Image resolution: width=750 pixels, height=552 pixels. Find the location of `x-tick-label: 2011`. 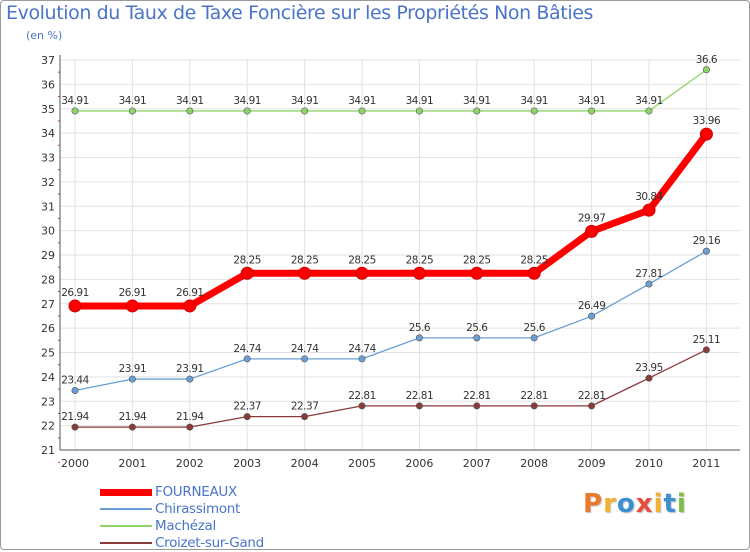

x-tick-label: 2011 is located at coordinates (706, 463).